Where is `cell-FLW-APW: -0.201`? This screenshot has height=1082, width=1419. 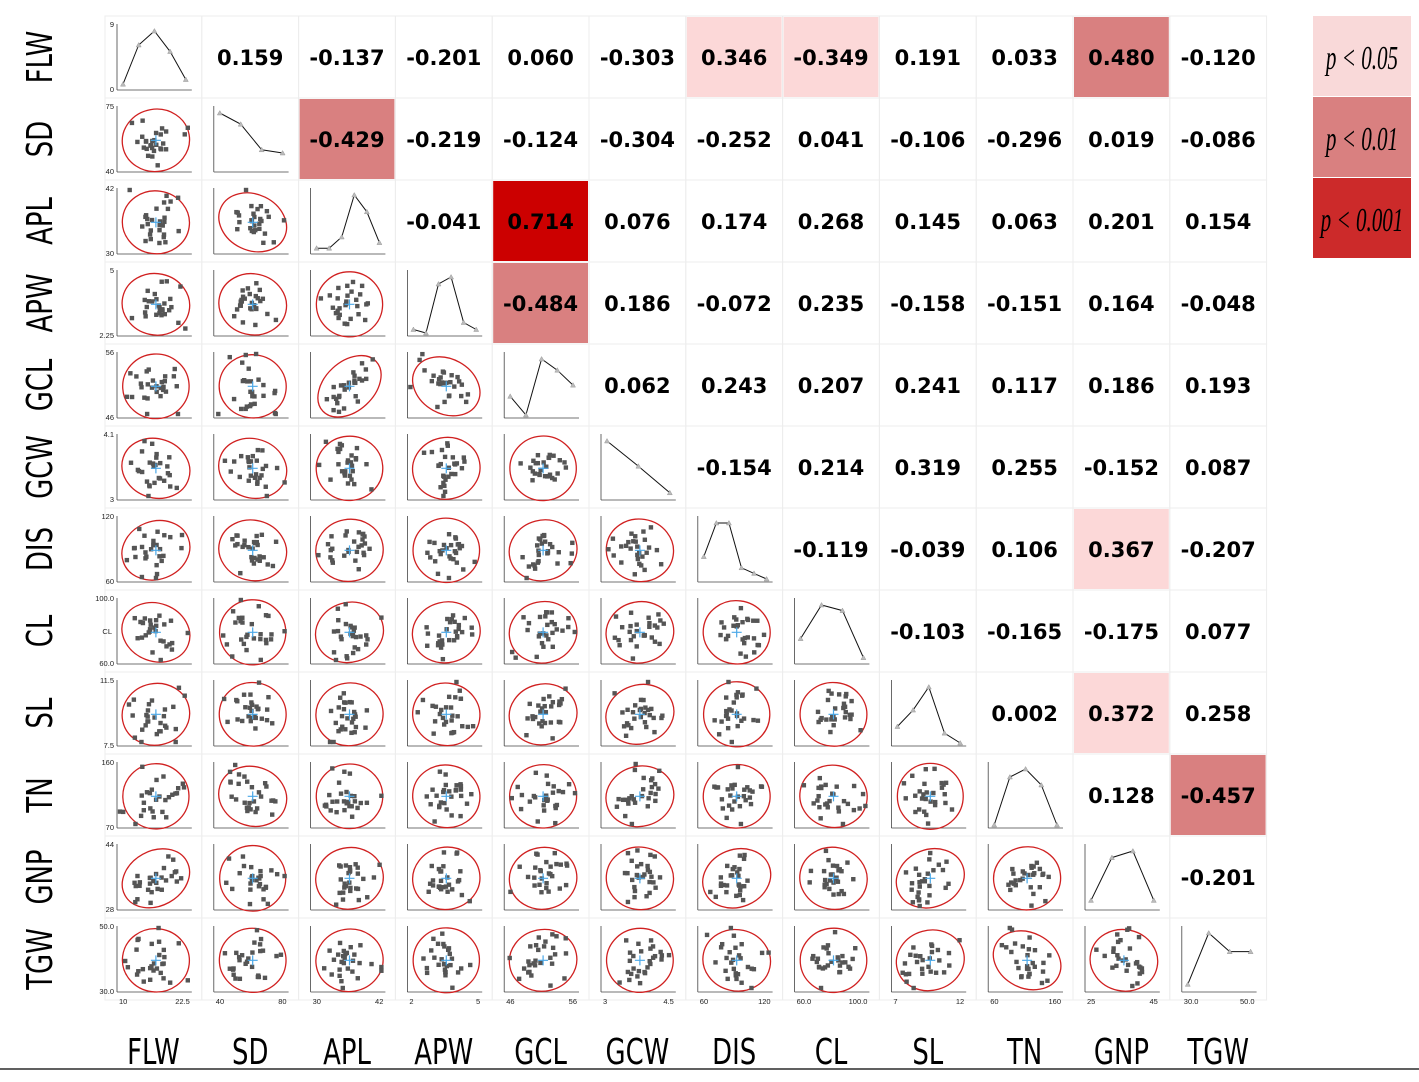
cell-FLW-APW: -0.201 is located at coordinates (443, 57).